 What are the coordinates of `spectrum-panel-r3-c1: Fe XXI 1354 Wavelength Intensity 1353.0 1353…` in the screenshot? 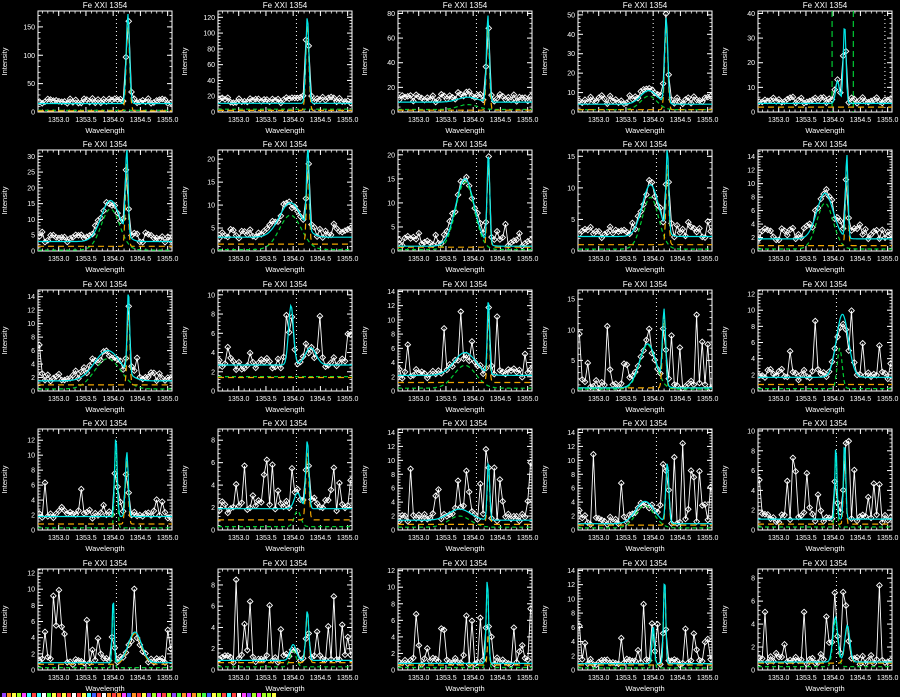 It's located at (270, 487).